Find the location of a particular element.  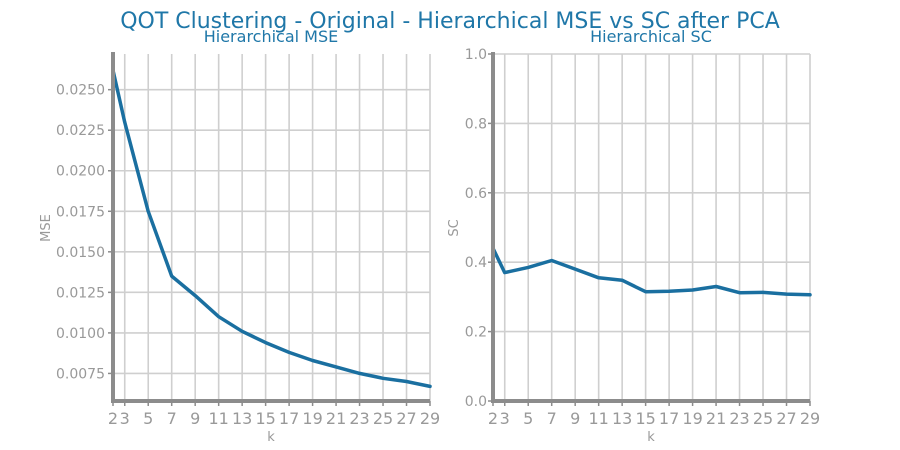

mse-y-tick-label: 0.0075 is located at coordinates (80, 374).